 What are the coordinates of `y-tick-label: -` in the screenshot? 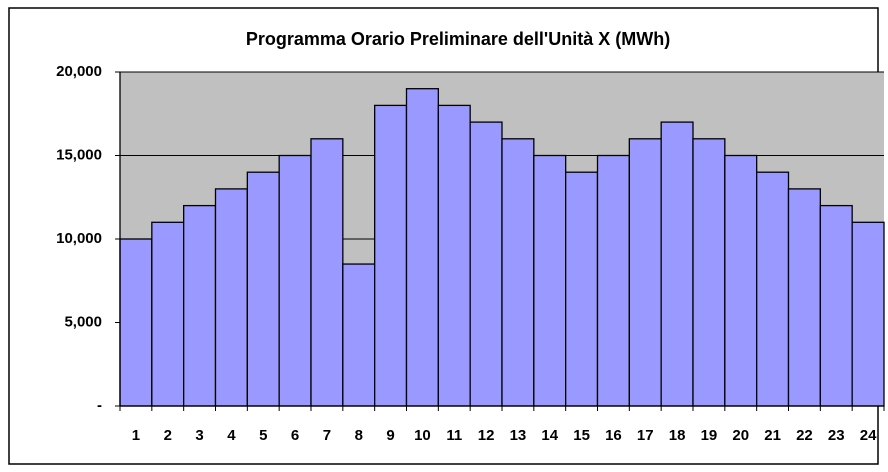 It's located at (99, 405).